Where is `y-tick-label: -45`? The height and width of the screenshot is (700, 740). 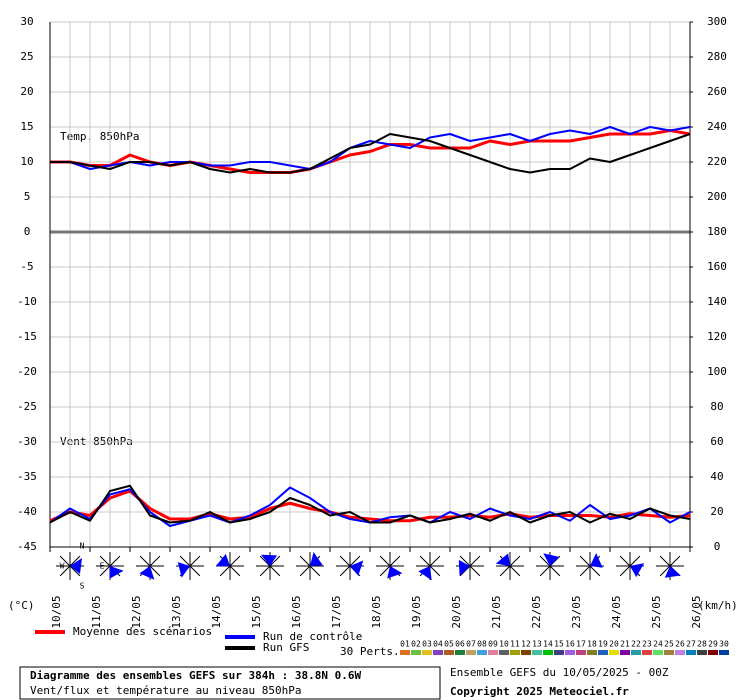
y-tick-label: -45 is located at coordinates (27, 546).